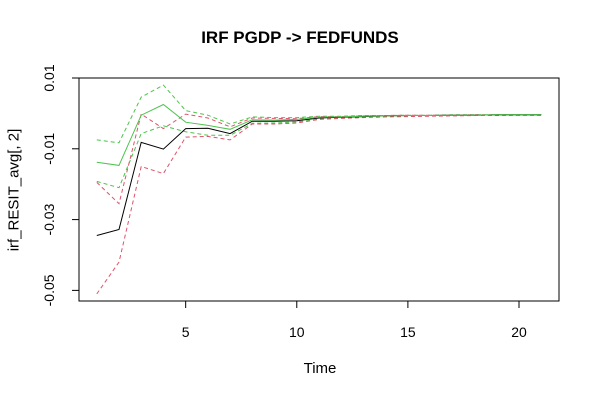 The image size is (600, 400). I want to click on x-tick-label: 5, so click(186, 332).